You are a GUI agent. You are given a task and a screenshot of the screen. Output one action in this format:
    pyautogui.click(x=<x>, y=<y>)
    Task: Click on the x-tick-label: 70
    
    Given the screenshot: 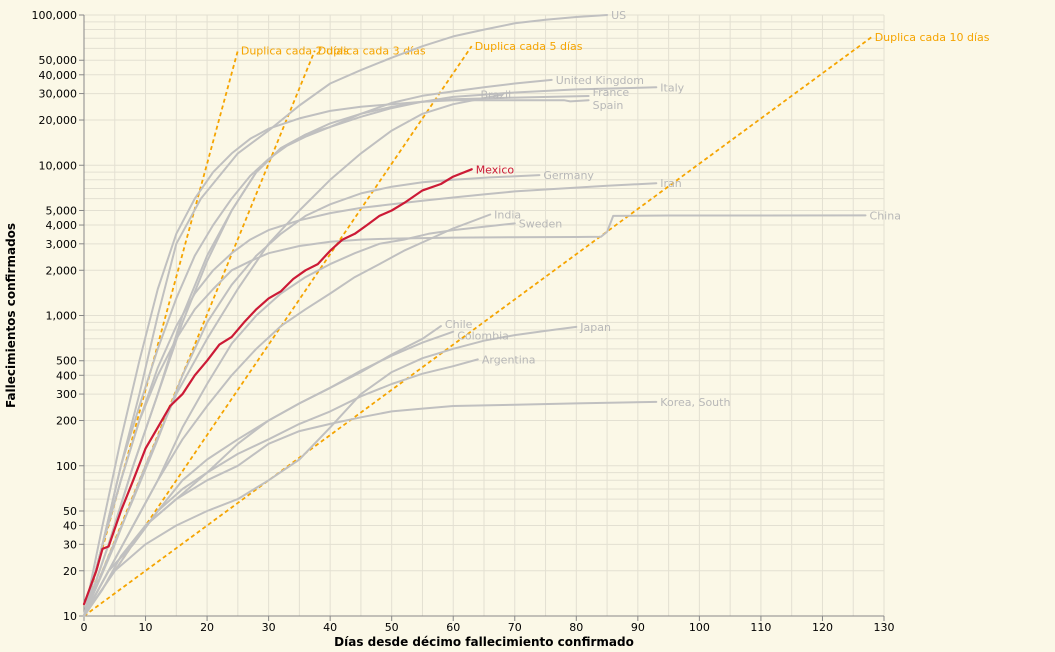 What is the action you would take?
    pyautogui.click(x=515, y=627)
    